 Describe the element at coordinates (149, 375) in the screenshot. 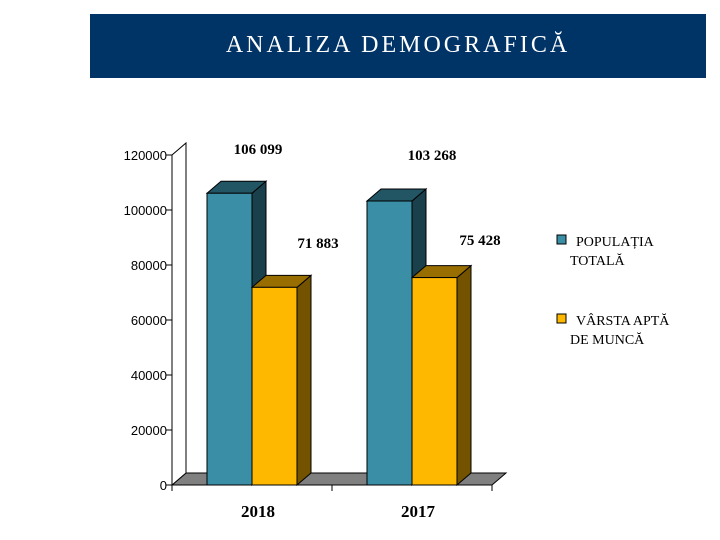

I see `y-tick-label-2: 40000` at that location.